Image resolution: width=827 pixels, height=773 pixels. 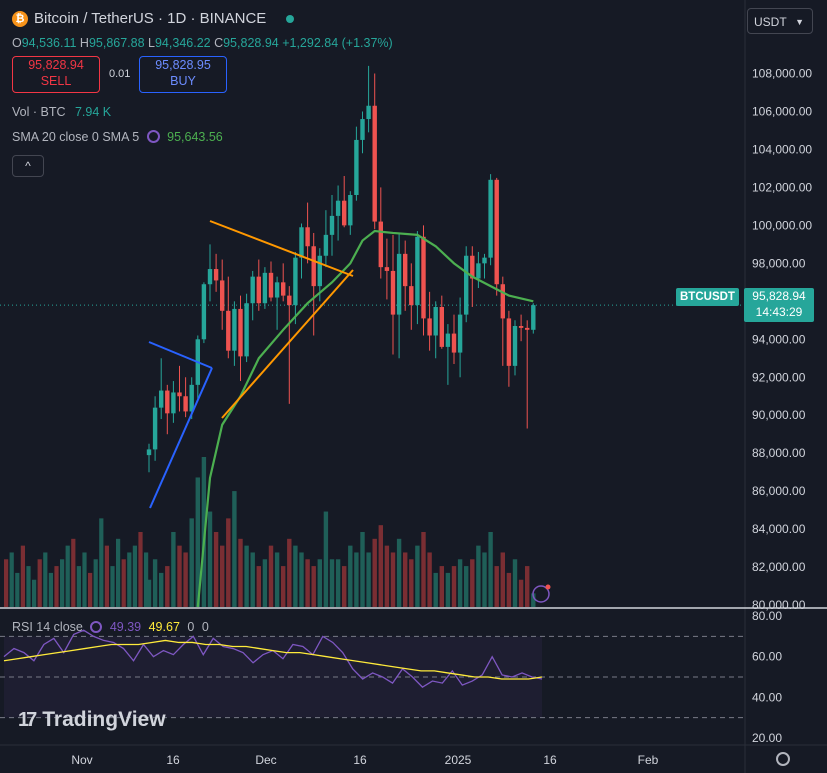 What do you see at coordinates (117, 137) in the screenshot?
I see `sma-legend: SMA 20 close 0 SMA 5 95,643.56` at bounding box center [117, 137].